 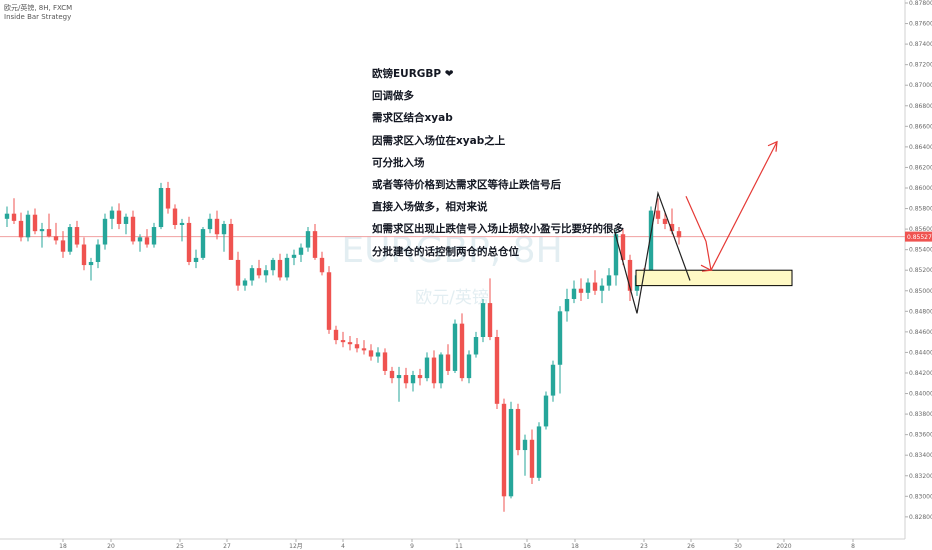 What do you see at coordinates (920, 291) in the screenshot?
I see `y-tick-label: 0.85000` at bounding box center [920, 291].